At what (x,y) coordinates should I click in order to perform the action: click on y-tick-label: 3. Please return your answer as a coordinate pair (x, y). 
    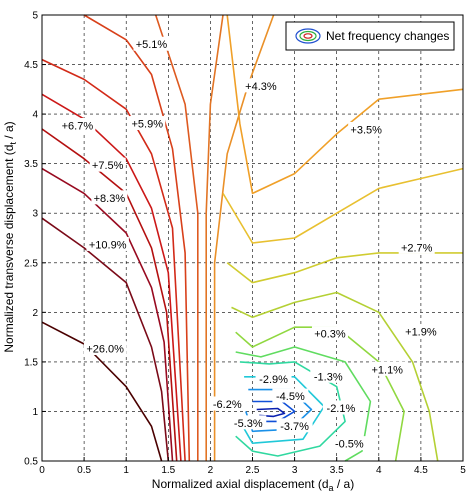
    Looking at the image, I should click on (35, 214).